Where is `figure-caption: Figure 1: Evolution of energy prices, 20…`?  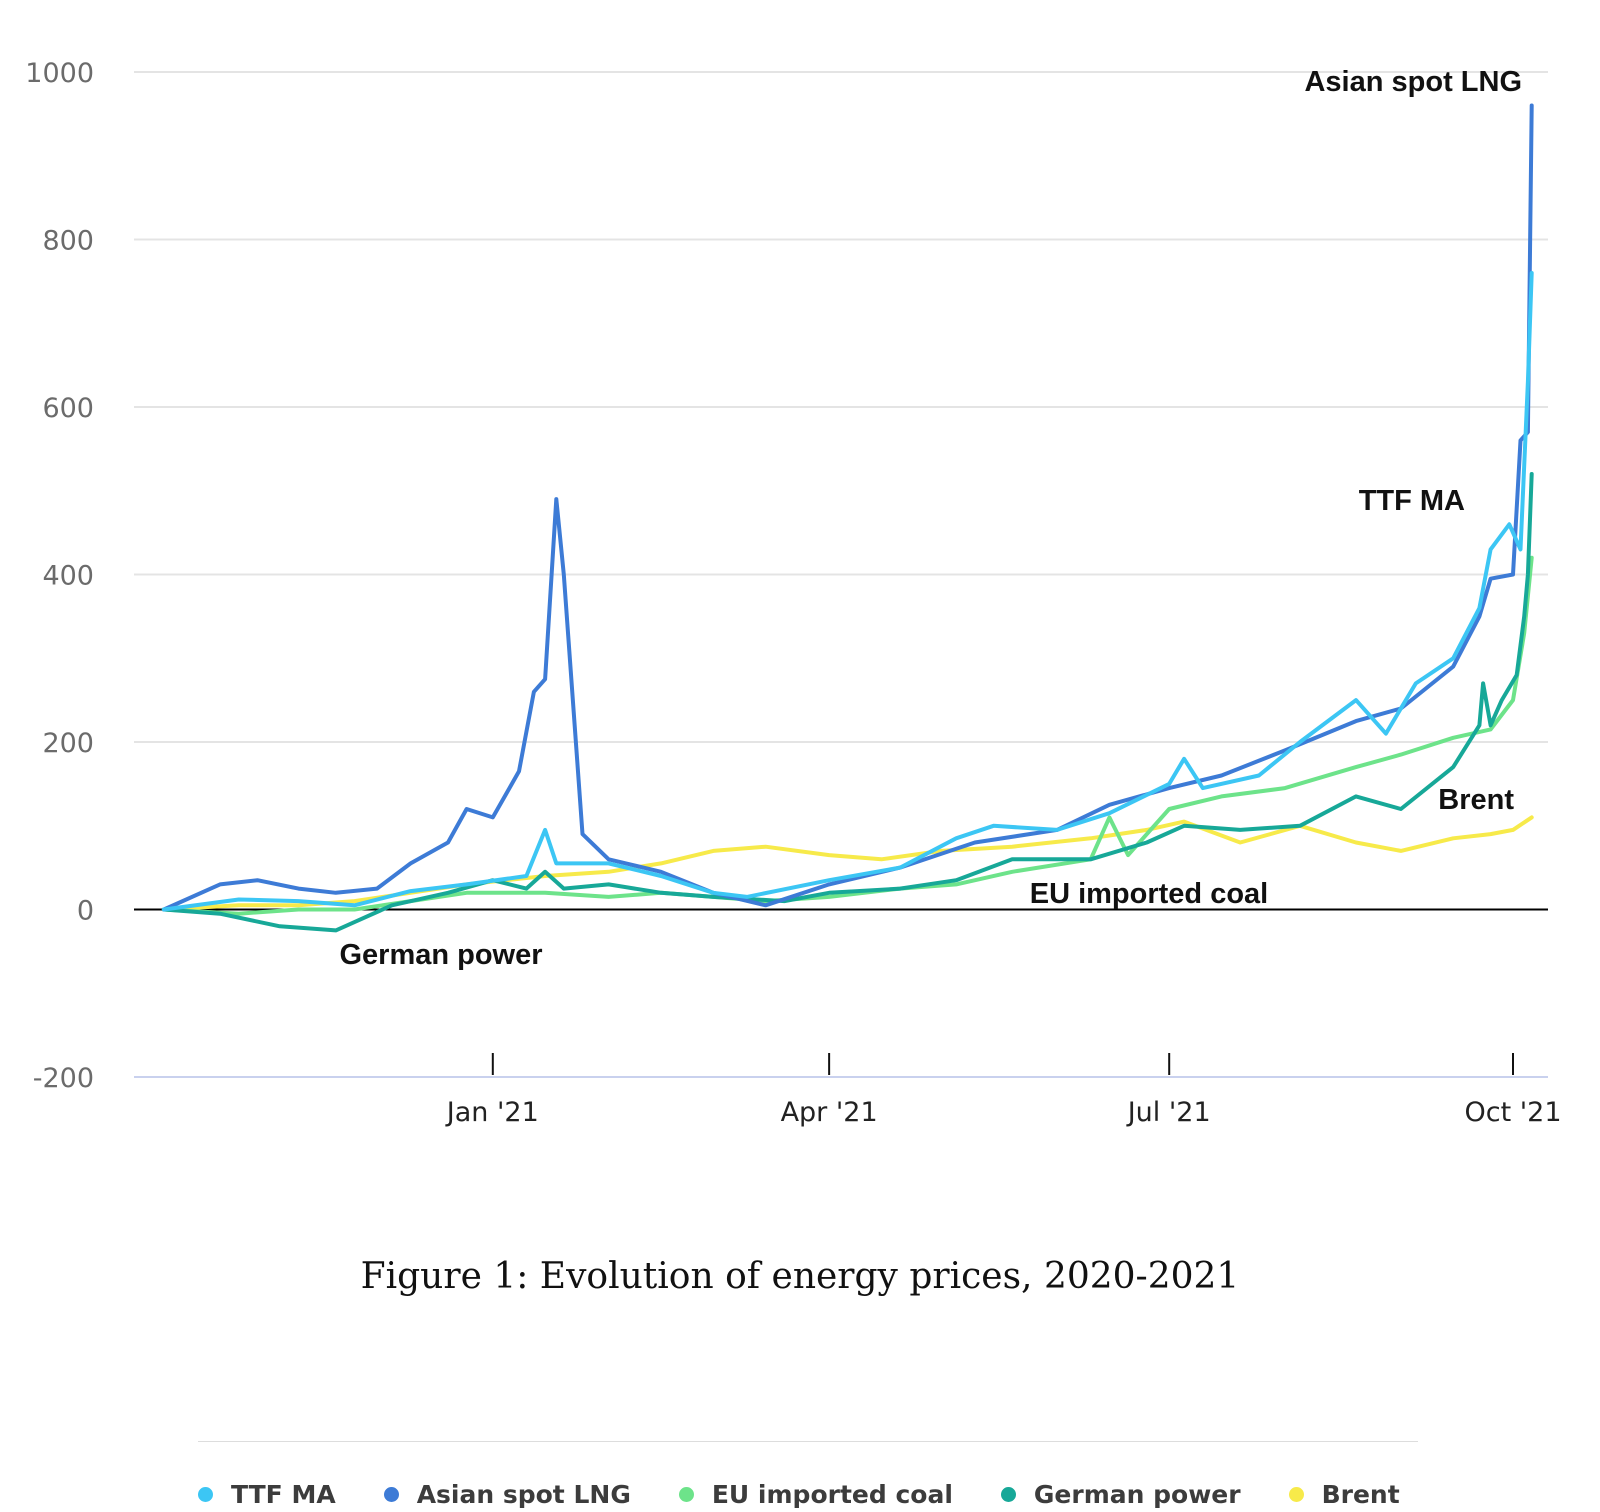
figure-caption: Figure 1: Evolution of energy prices, 20… is located at coordinates (800, 1276).